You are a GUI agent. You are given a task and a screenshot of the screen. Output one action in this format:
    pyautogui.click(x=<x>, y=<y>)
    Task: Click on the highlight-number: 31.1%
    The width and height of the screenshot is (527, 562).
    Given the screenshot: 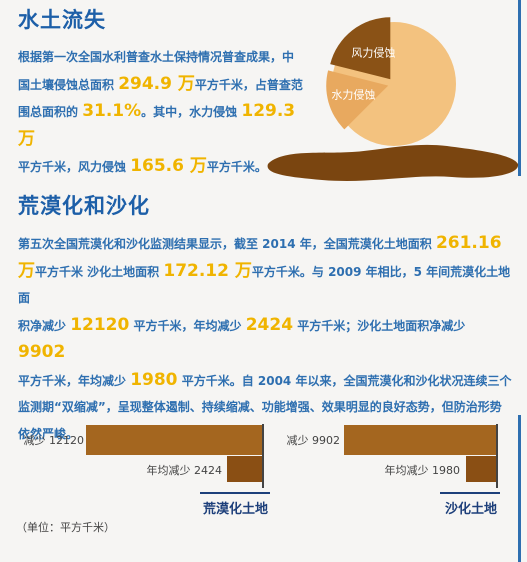 What is the action you would take?
    pyautogui.click(x=112, y=111)
    